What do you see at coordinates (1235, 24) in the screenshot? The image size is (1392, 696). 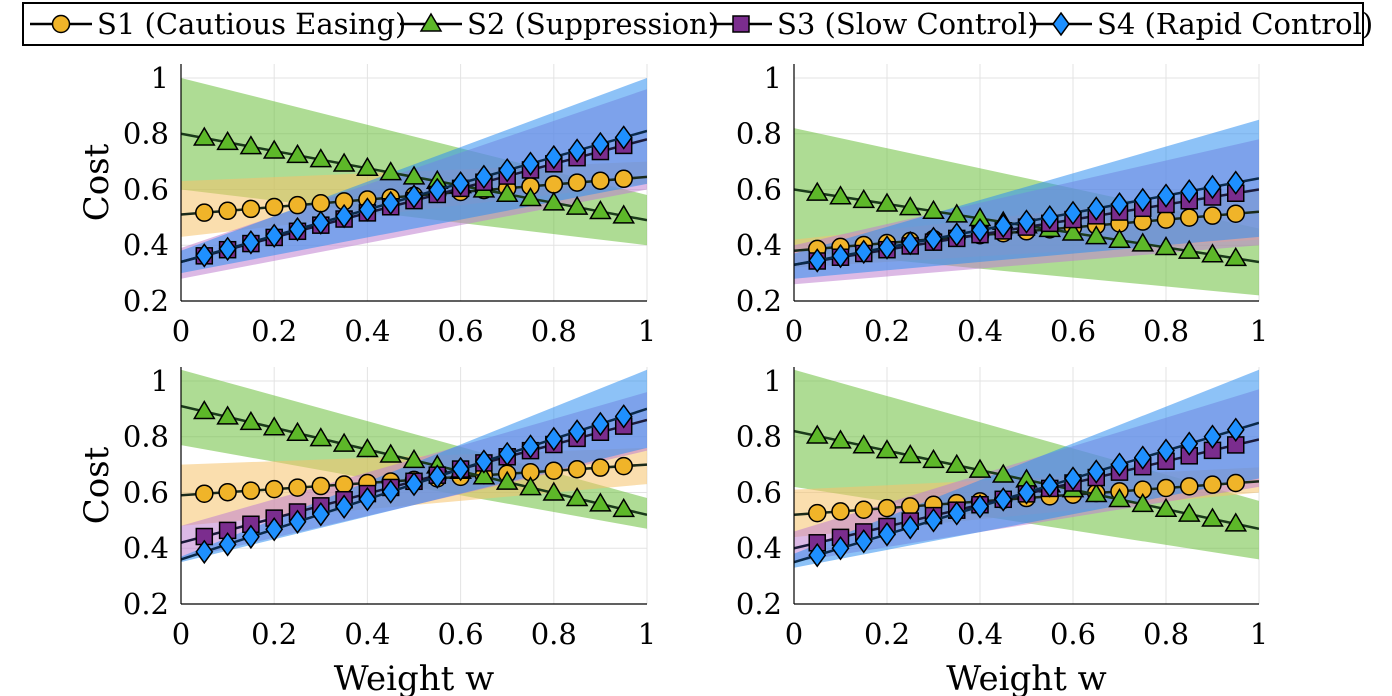 I see `legend-label: S4 (Rapid Control)` at bounding box center [1235, 24].